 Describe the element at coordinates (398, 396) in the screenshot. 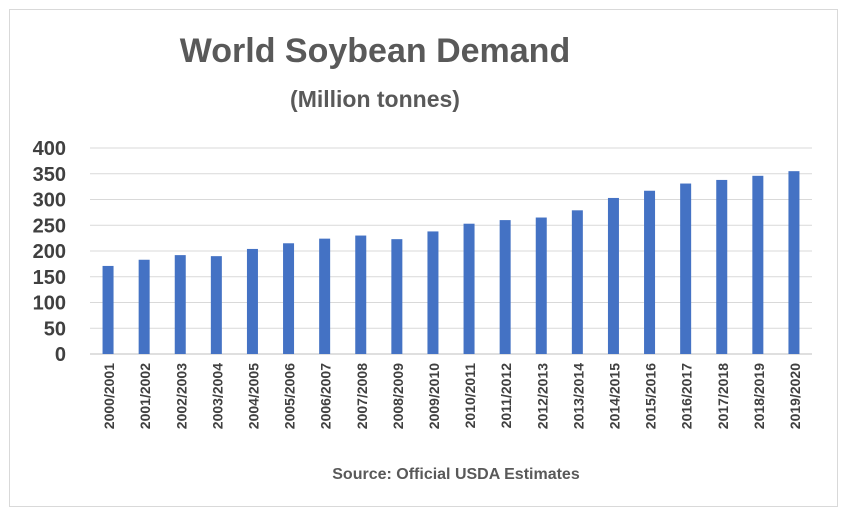

I see `x-tick-label: 2008/2009` at that location.